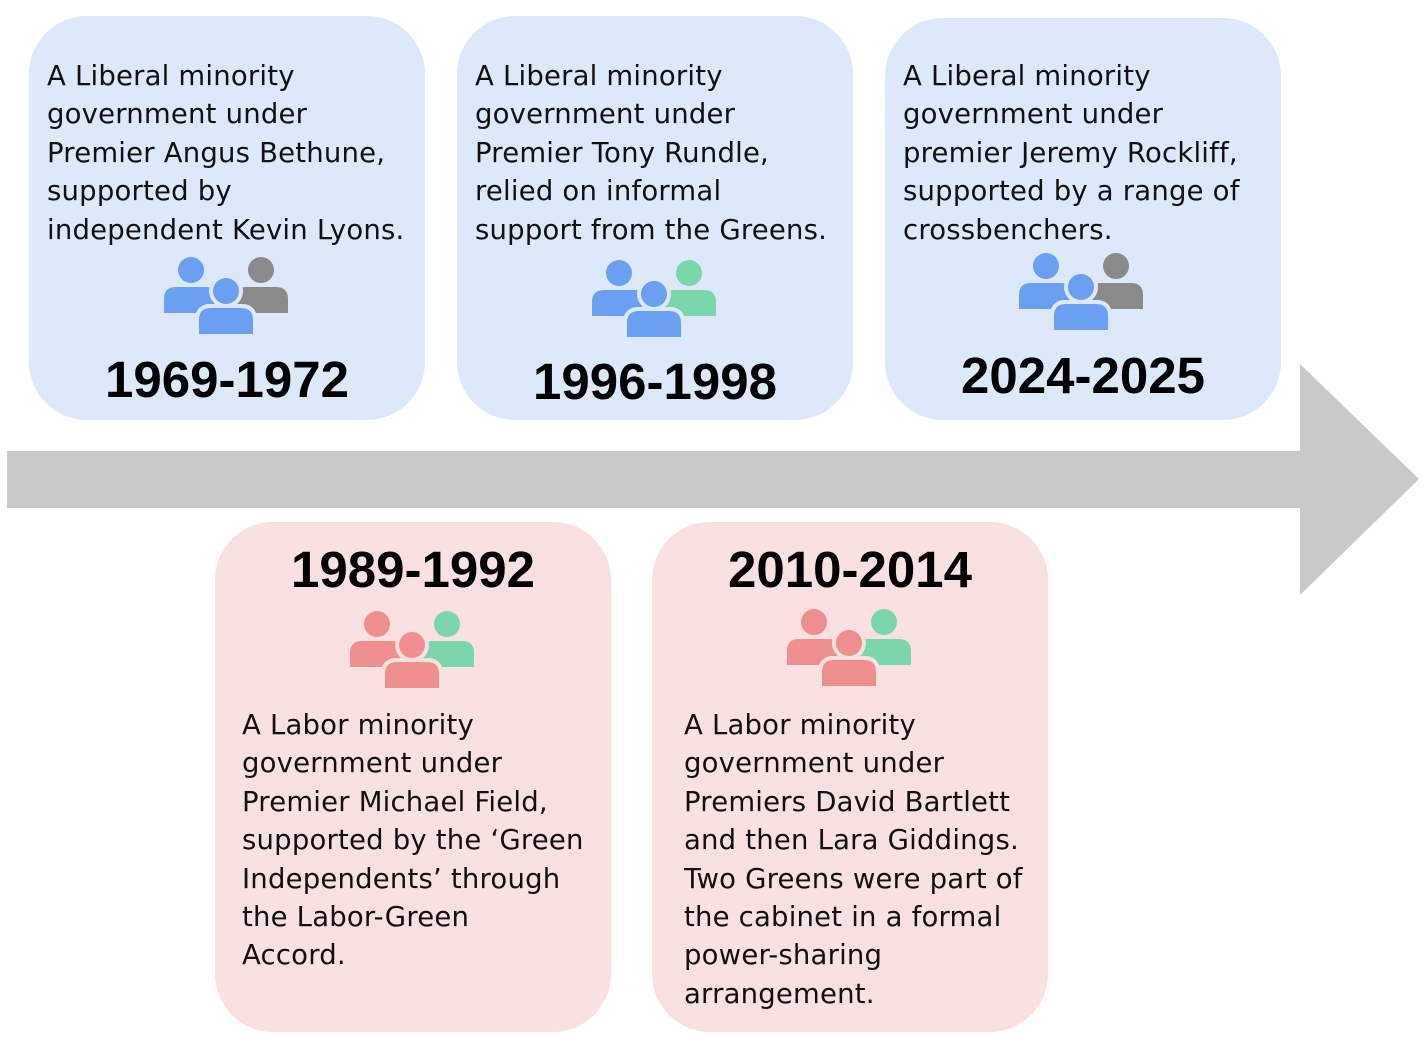  Describe the element at coordinates (216, 152) in the screenshot. I see `description-line: Premier Angus Bethune,` at that location.